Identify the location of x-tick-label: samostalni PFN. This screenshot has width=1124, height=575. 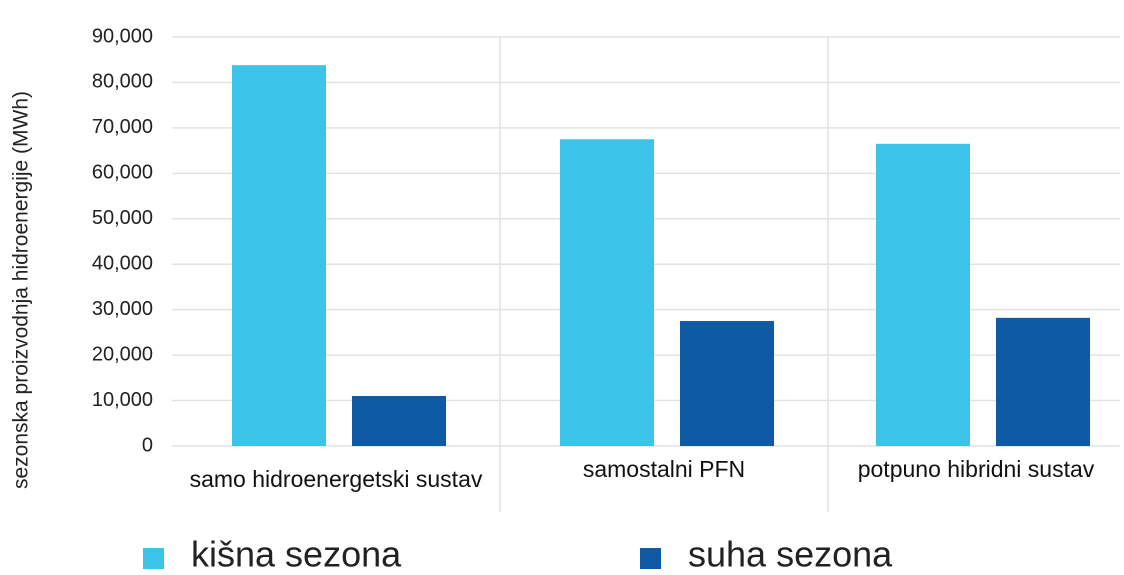
(664, 469).